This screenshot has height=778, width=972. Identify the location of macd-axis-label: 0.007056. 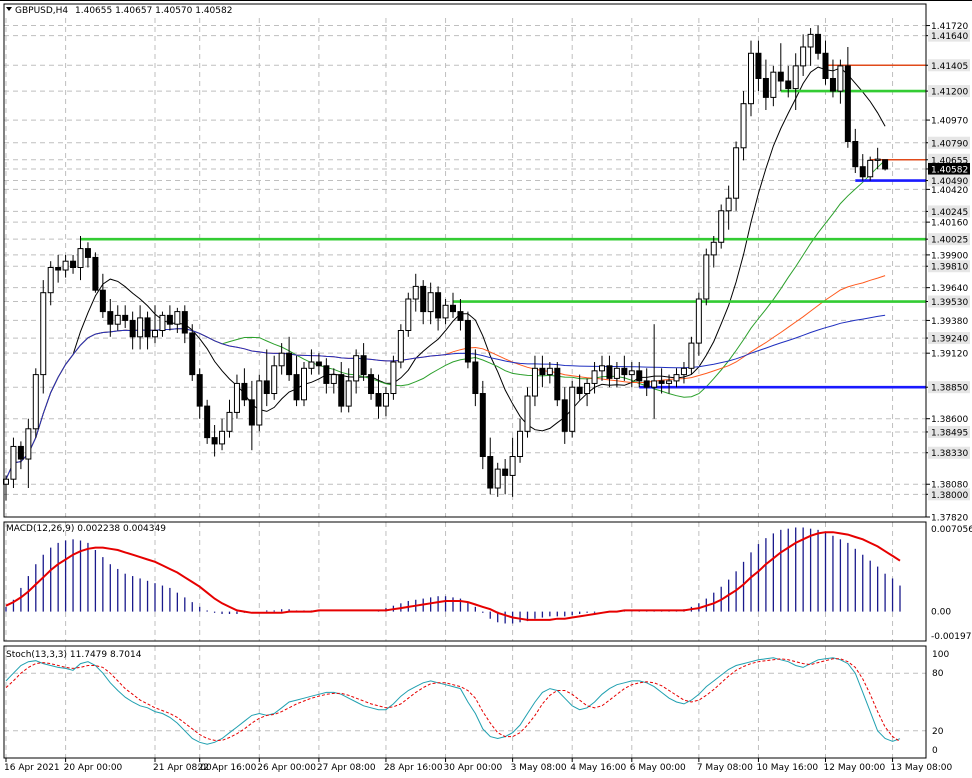
(951, 530).